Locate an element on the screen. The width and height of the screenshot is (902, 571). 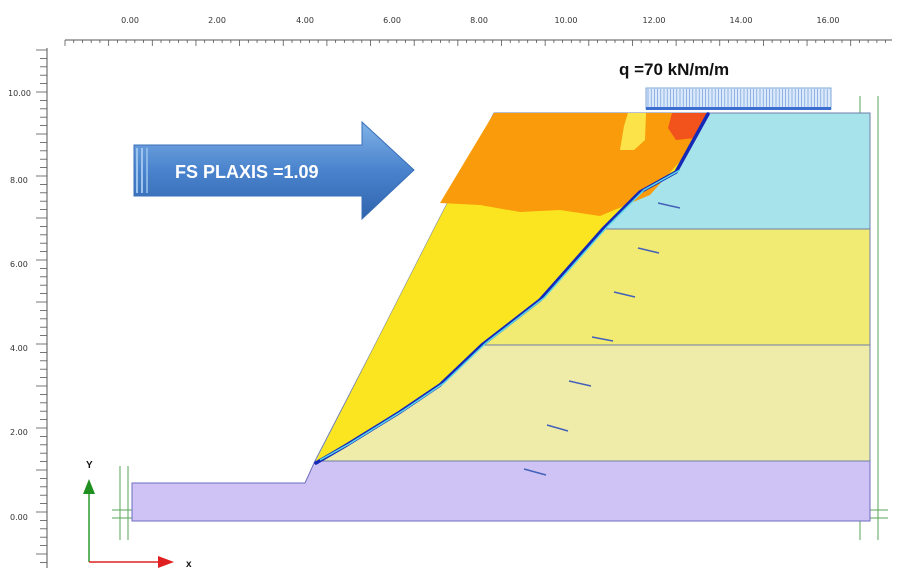
wedge-light-patch is located at coordinates (633, 131).